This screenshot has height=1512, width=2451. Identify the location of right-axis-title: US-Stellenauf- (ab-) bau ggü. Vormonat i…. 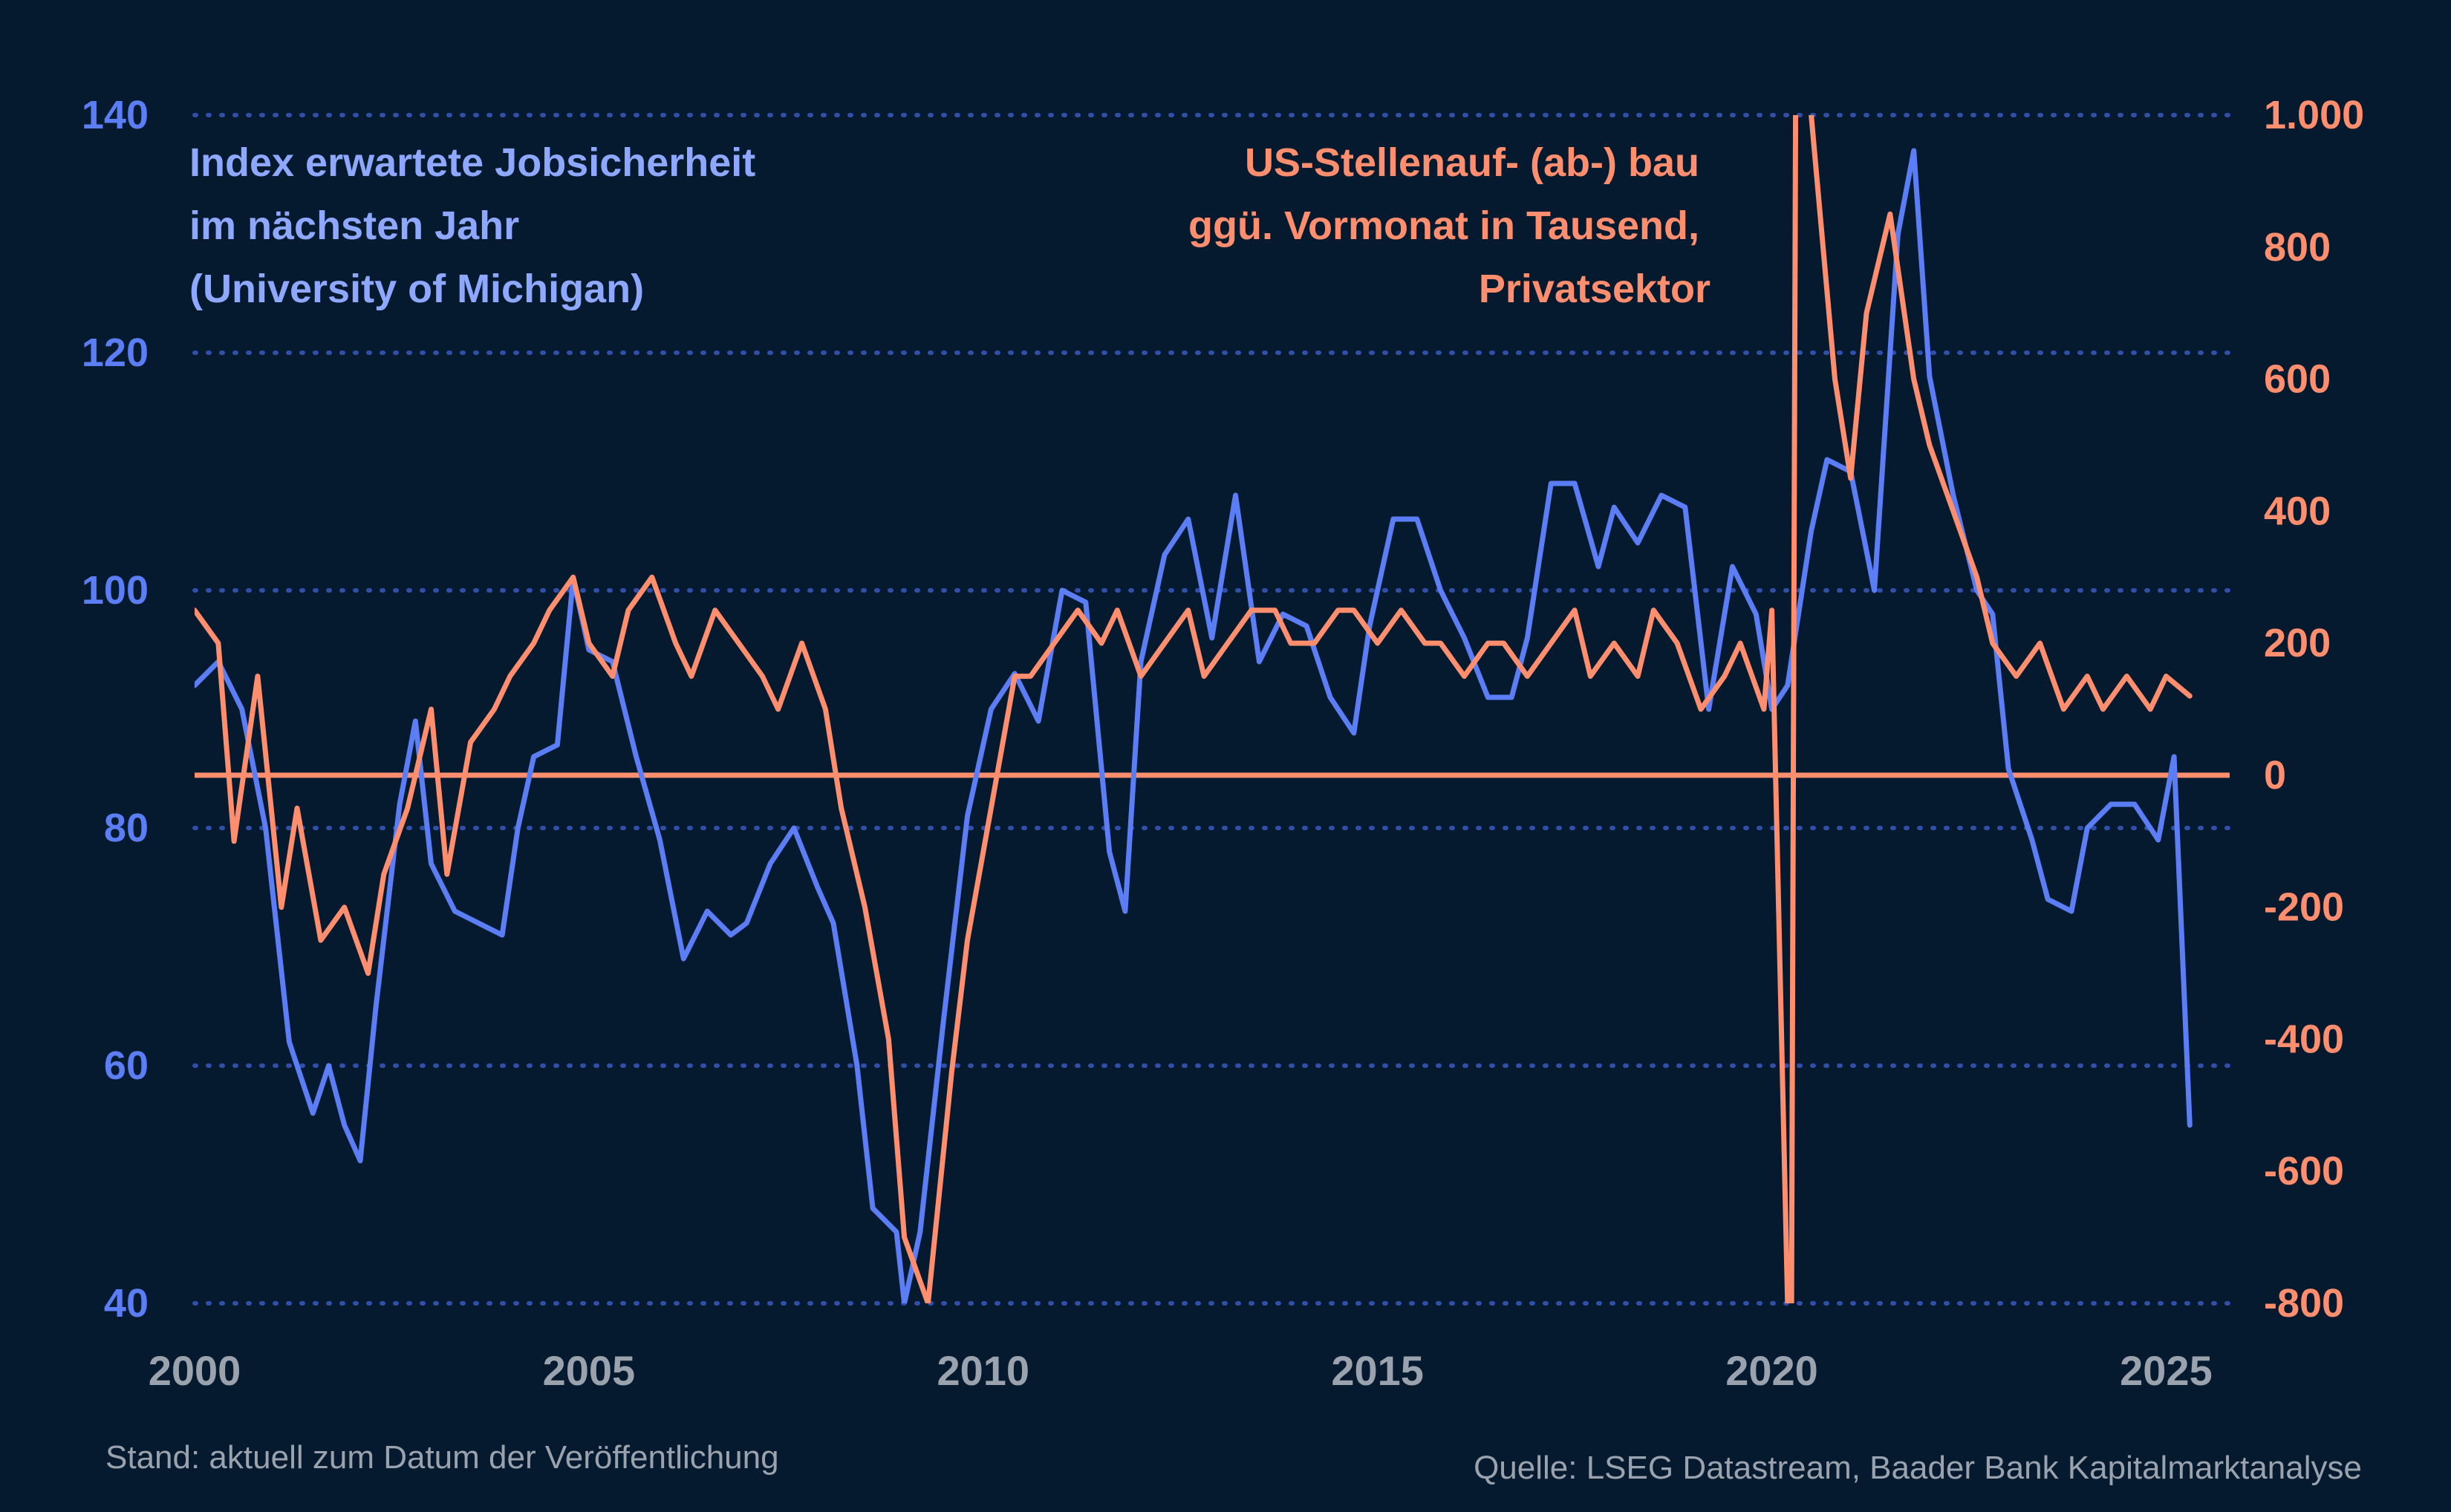
(1449, 225).